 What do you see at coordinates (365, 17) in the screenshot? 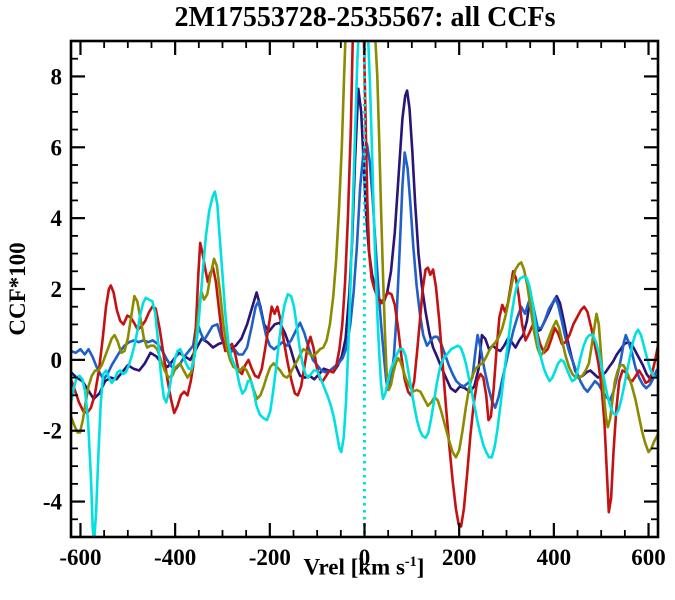
I see `plot-title: 2M17553728-2535567: all CCFs` at bounding box center [365, 17].